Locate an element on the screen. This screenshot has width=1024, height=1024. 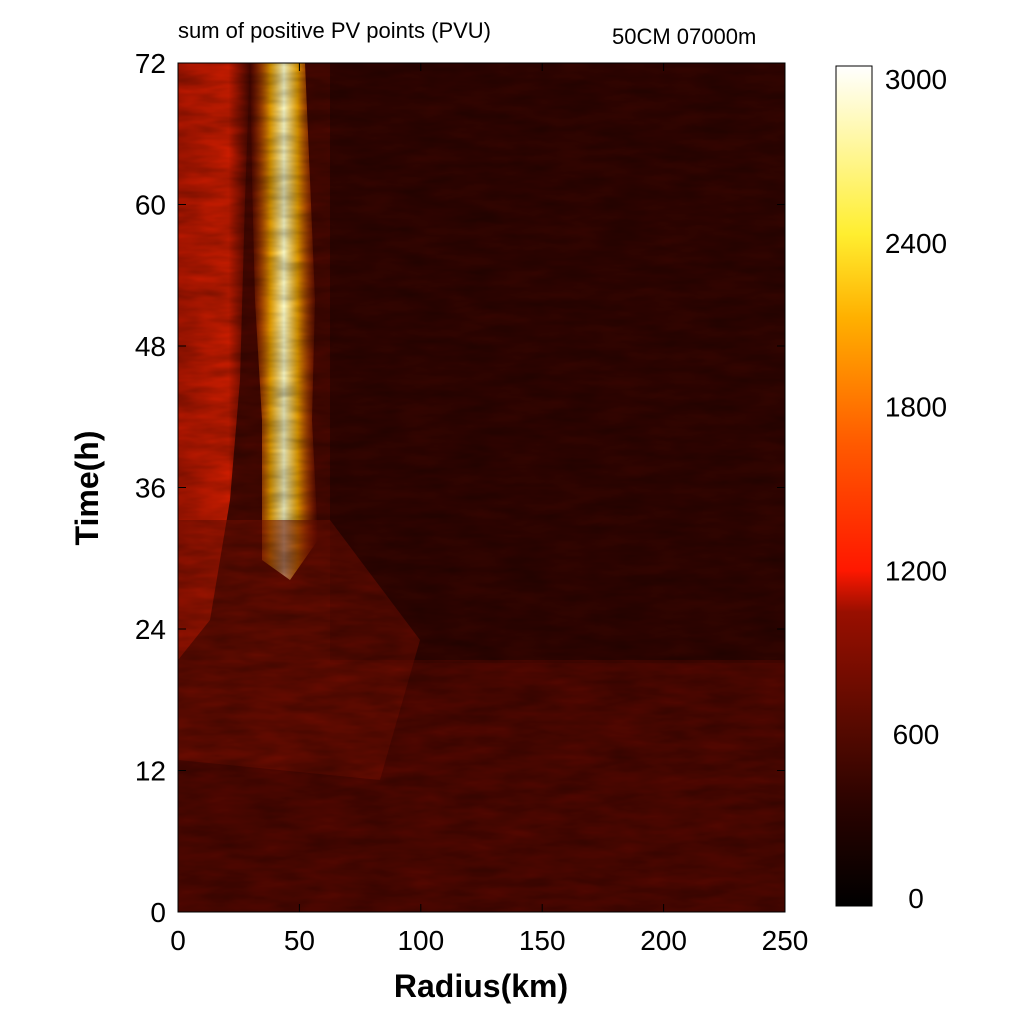
colorbar is located at coordinates (854, 486).